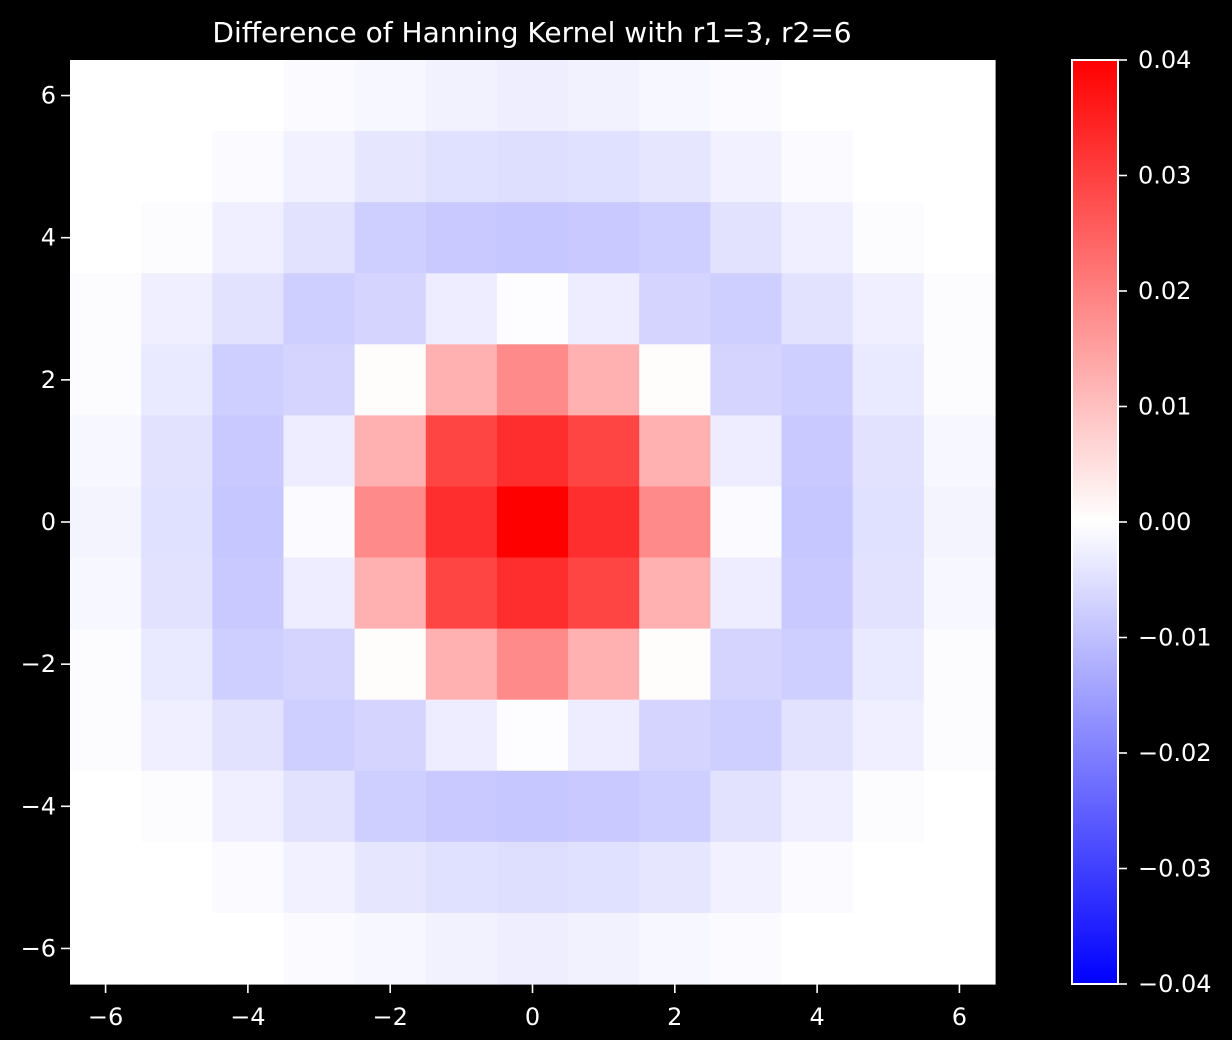  What do you see at coordinates (1164, 176) in the screenshot?
I see `colorbar-tick-label: 0.03` at bounding box center [1164, 176].